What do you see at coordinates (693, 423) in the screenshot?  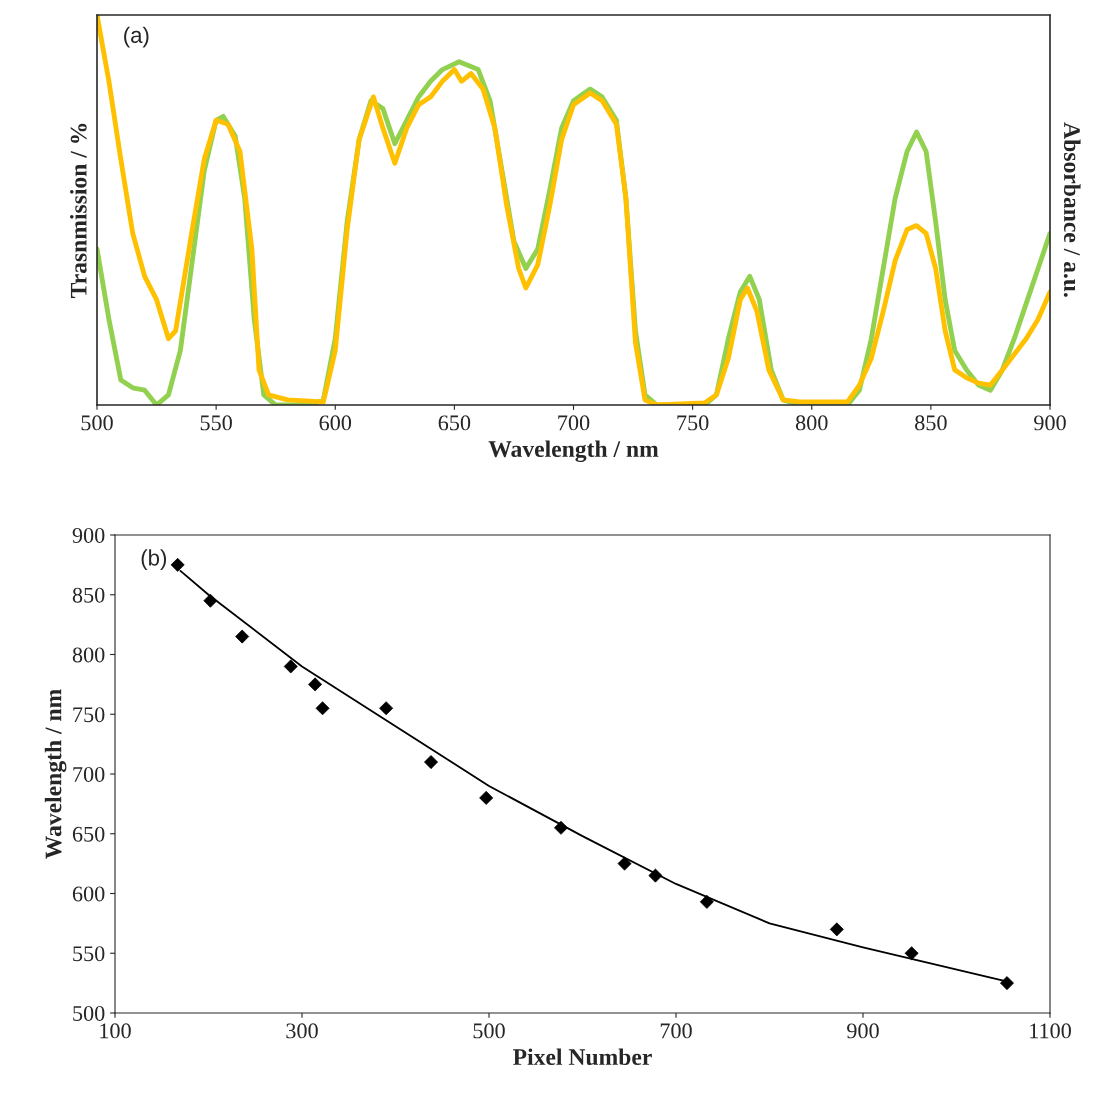 I see `x-tick-label: 750` at bounding box center [693, 423].